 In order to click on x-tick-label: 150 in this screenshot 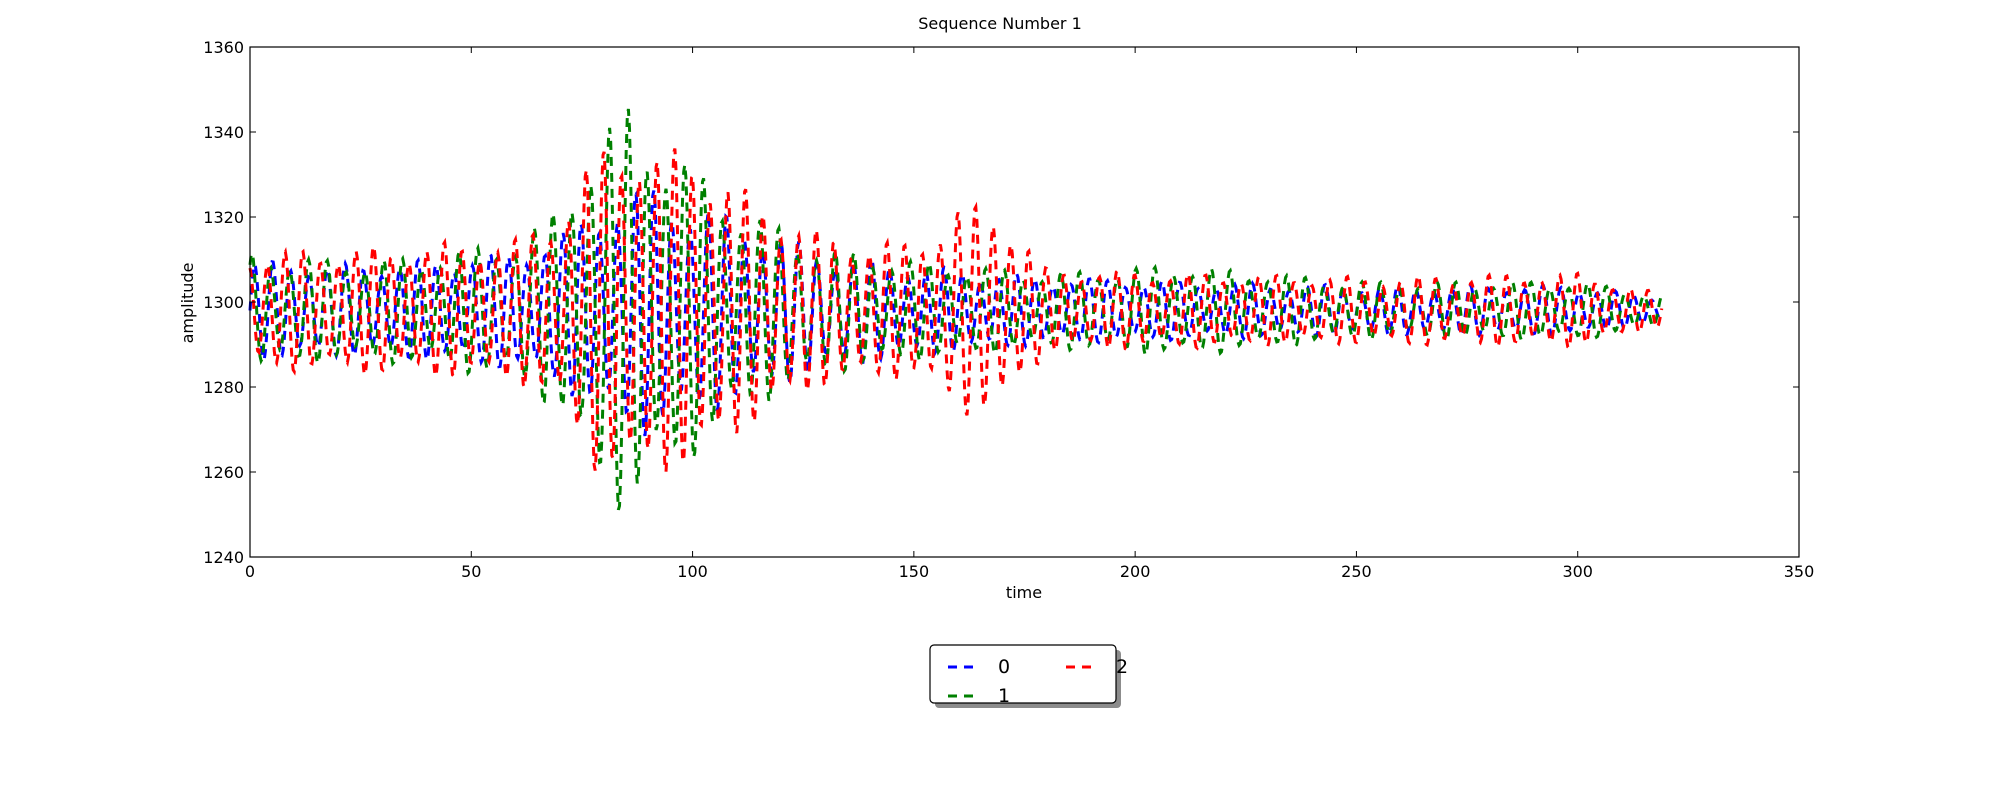, I will do `click(914, 571)`.